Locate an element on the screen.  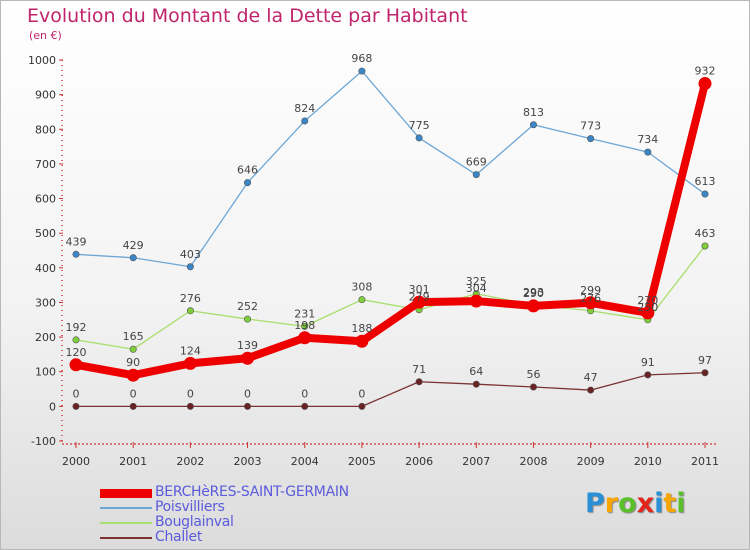
data-label: 47 is located at coordinates (591, 377).